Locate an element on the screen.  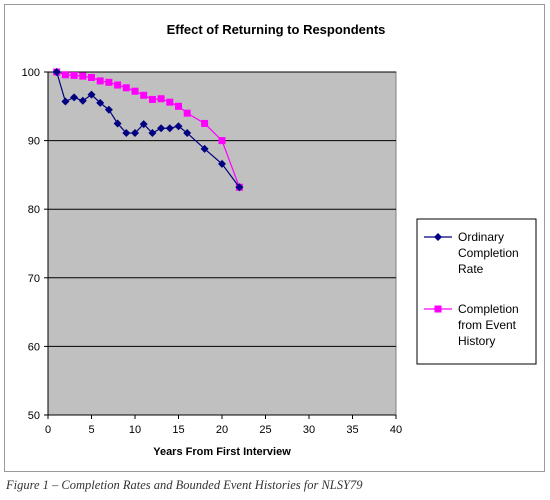
series-ordinary-completion-rate is located at coordinates (148, 130).